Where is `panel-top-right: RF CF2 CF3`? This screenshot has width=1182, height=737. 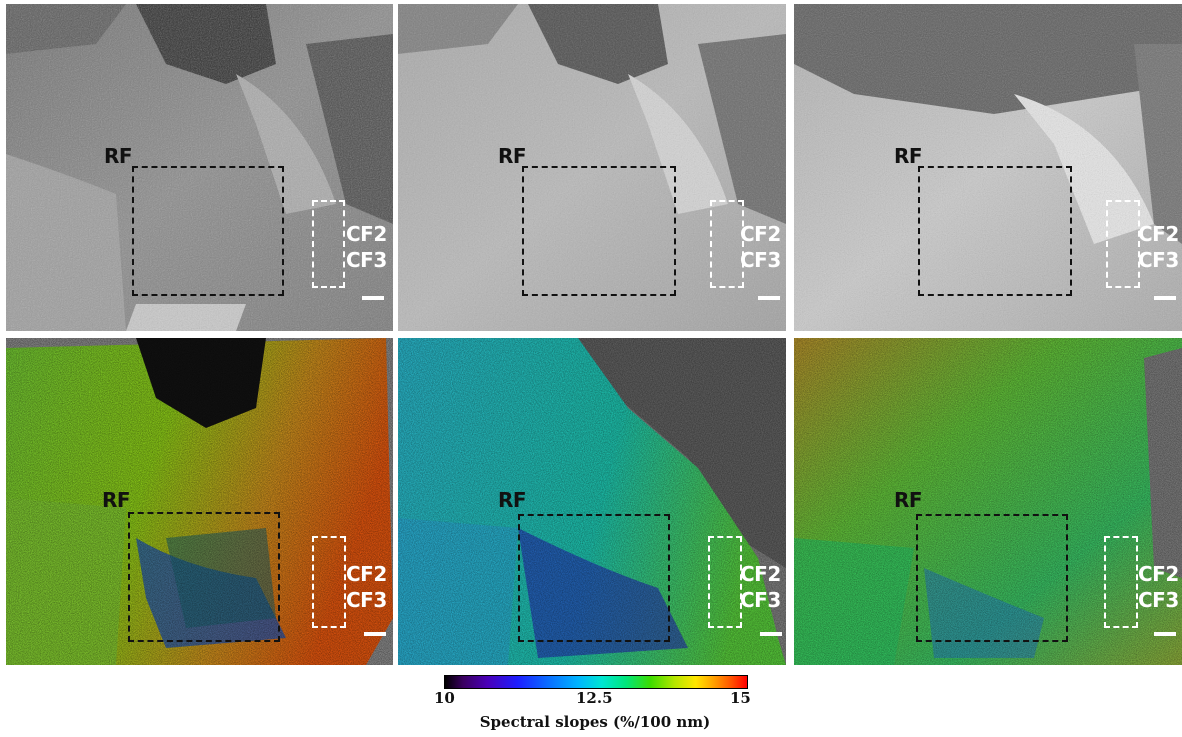
panel-top-right: RF CF2 CF3 is located at coordinates (988, 167).